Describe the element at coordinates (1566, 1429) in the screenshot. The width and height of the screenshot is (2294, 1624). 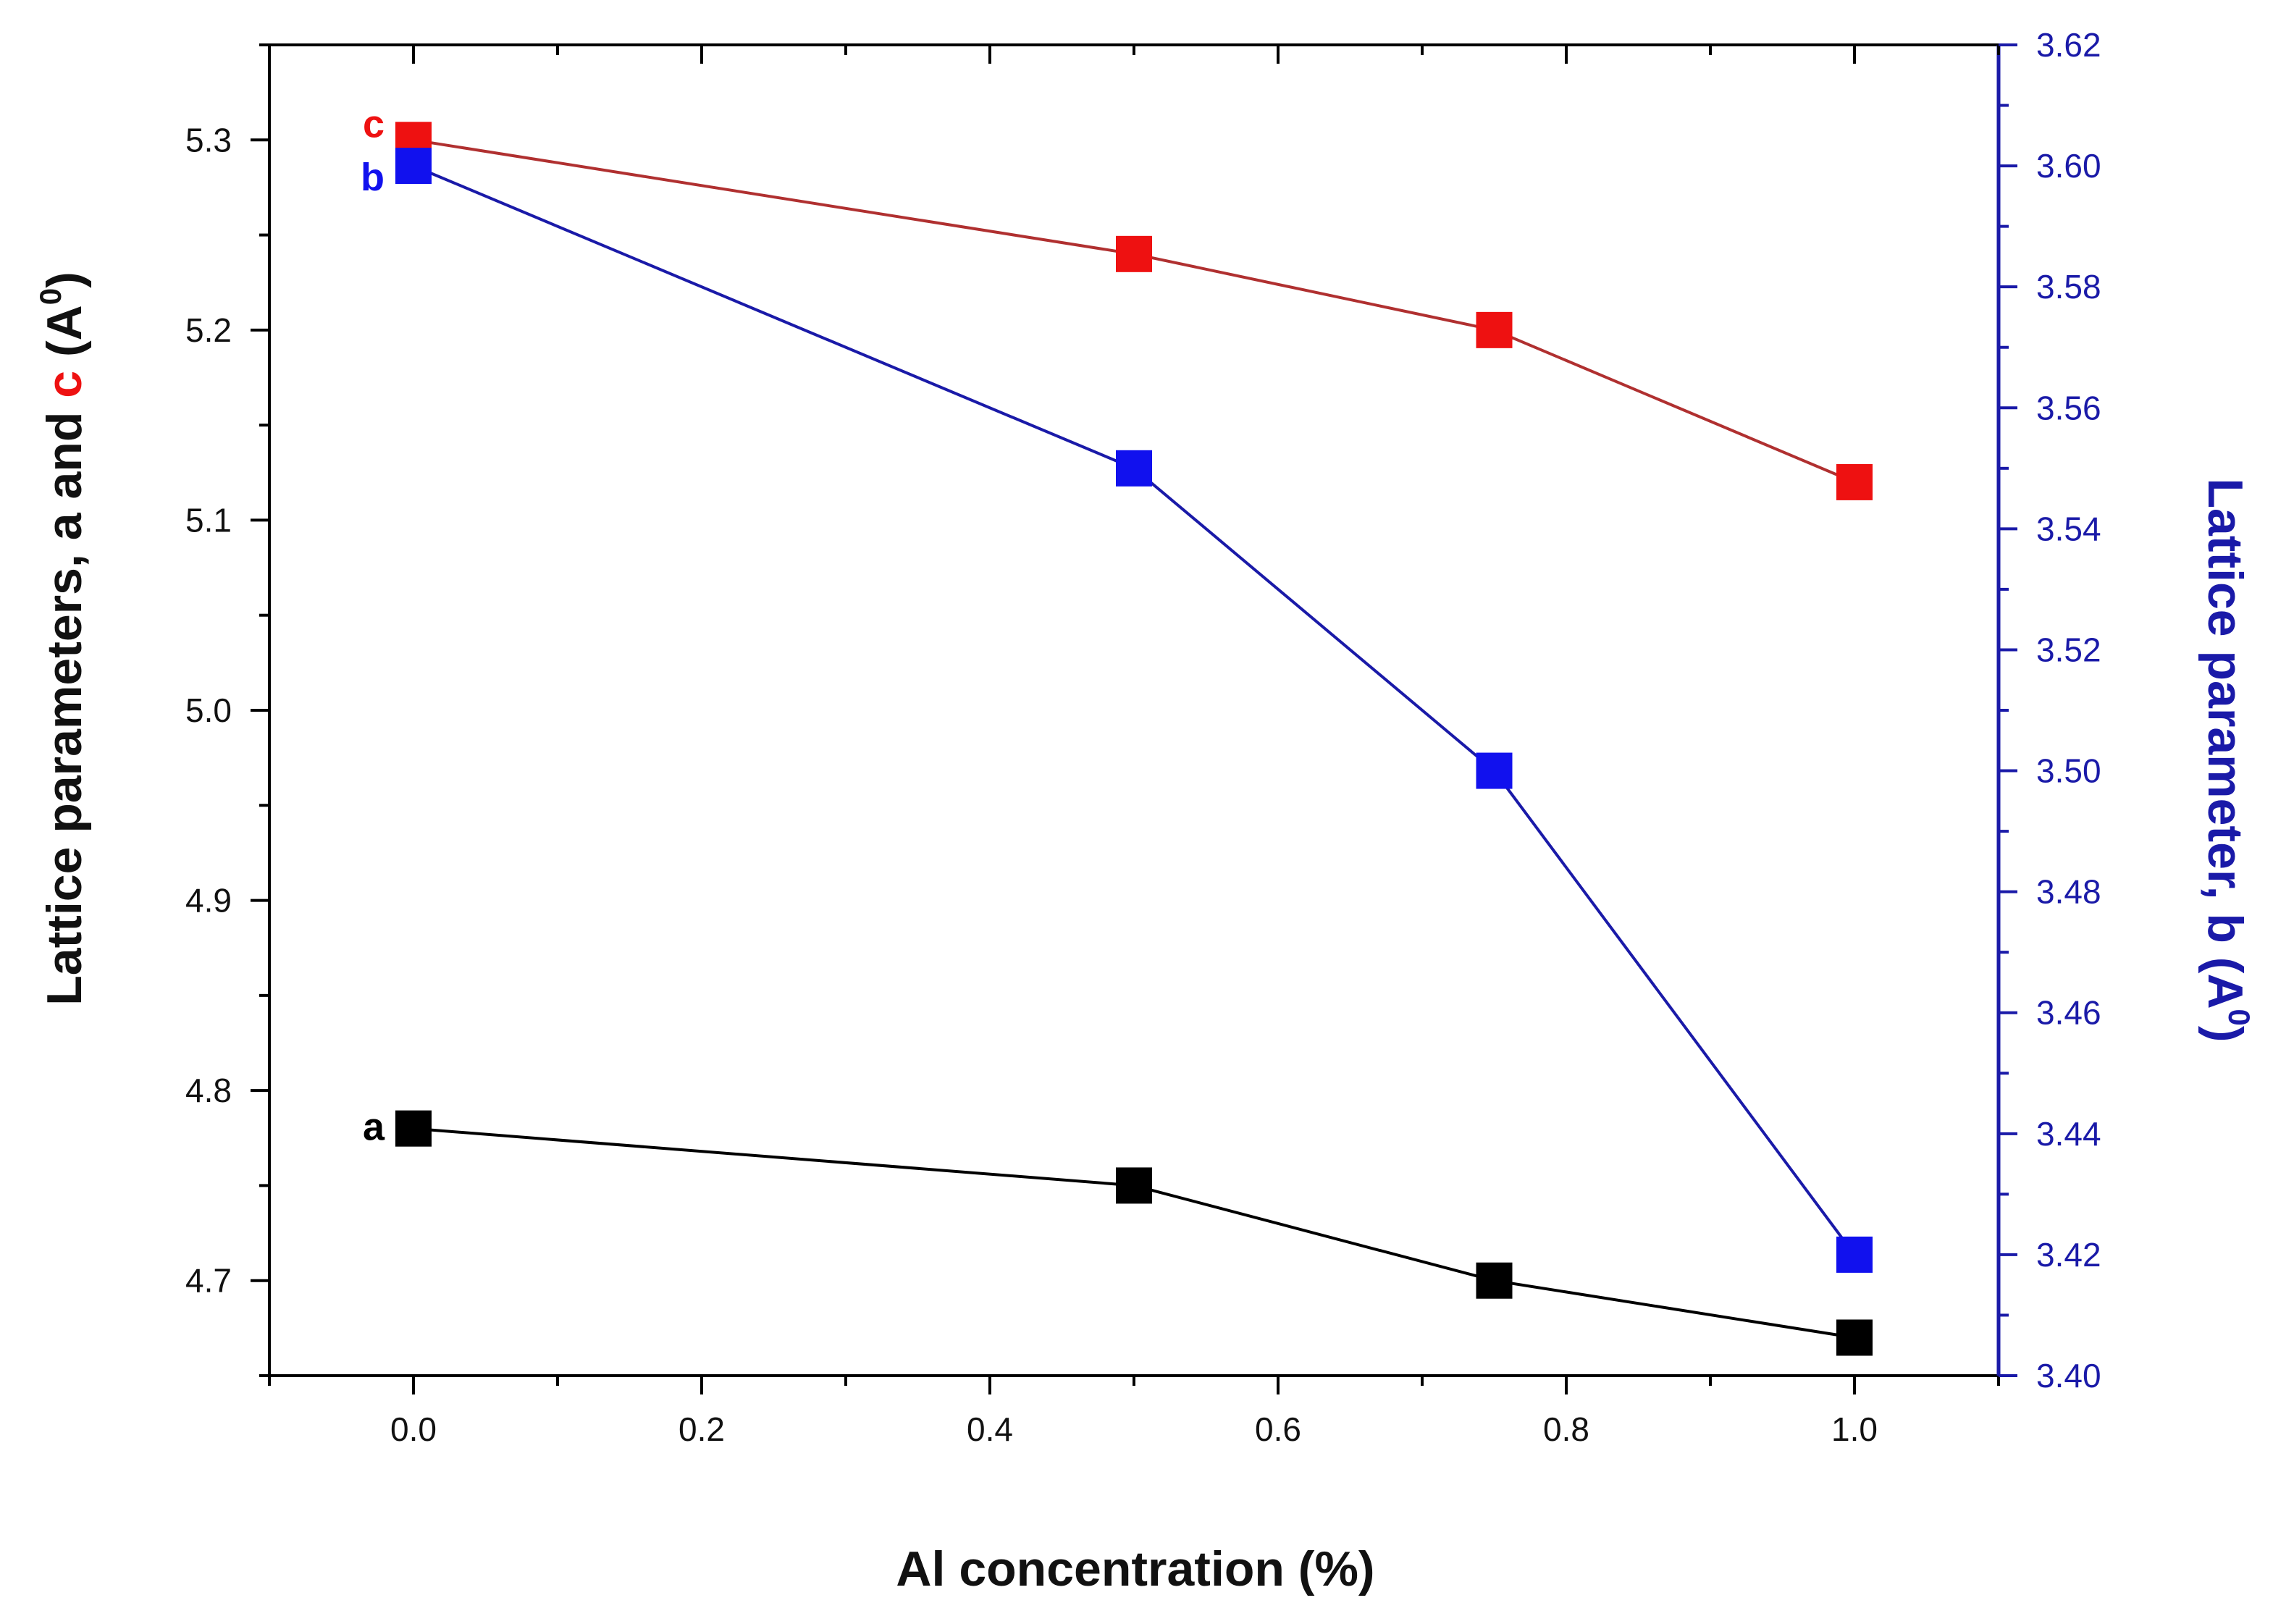
I see `x-tick-label: 0.8` at that location.